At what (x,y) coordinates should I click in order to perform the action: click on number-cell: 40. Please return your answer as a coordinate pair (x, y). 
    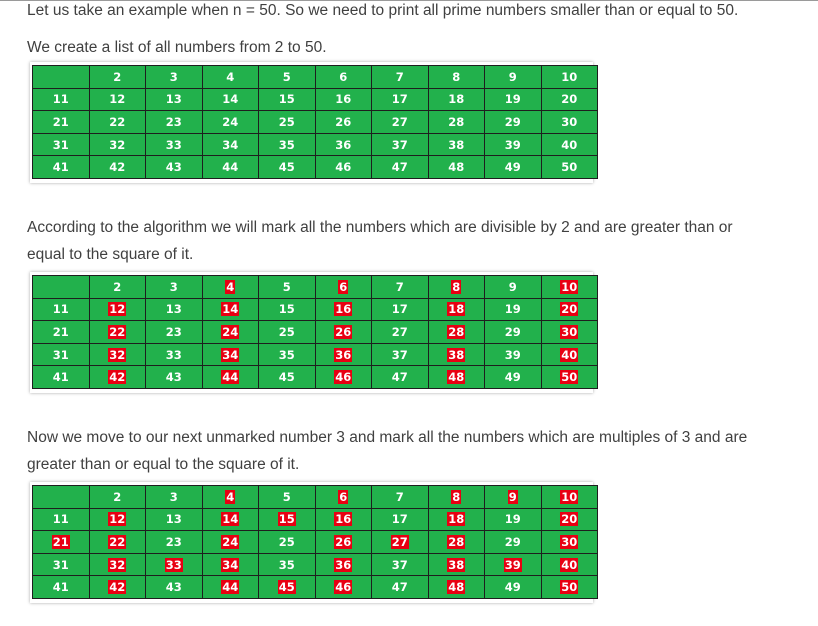
    Looking at the image, I should click on (569, 354).